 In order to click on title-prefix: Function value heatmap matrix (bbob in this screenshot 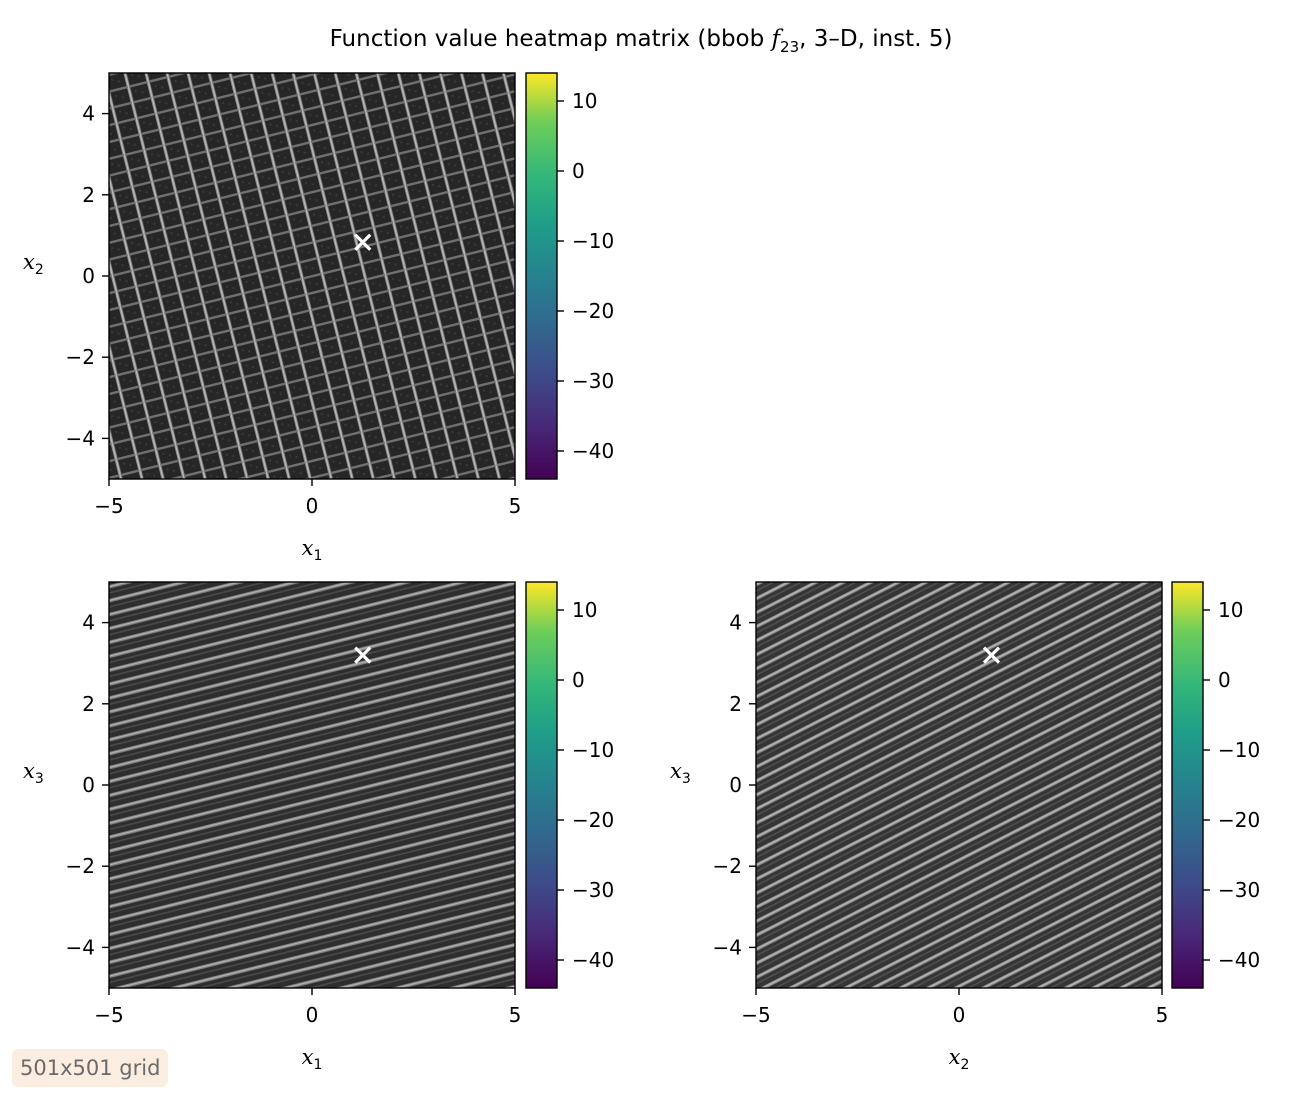, I will do `click(551, 39)`.